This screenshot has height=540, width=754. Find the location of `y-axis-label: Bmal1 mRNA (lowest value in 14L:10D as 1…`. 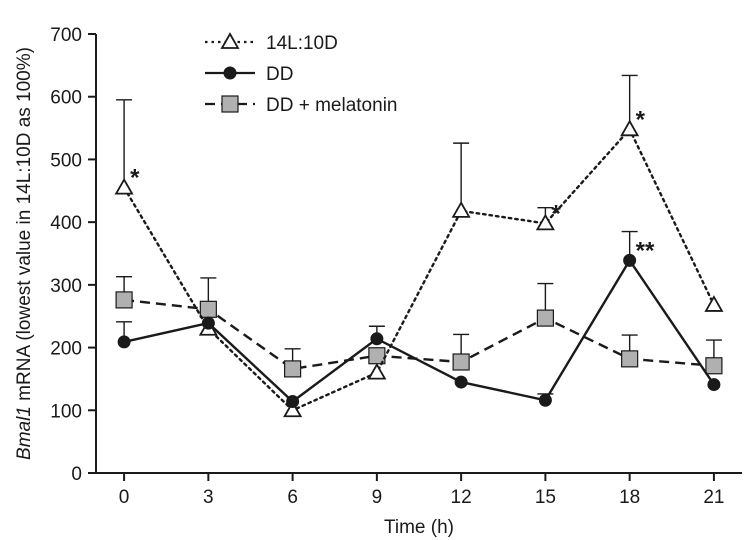

y-axis-label: Bmal1 mRNA (lowest value in 14L:10D as 1… is located at coordinates (24, 253).